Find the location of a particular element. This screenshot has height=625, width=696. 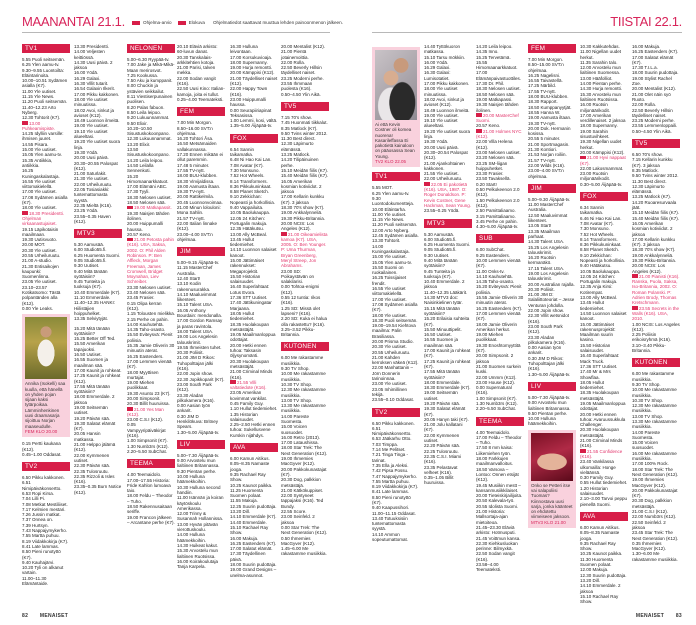

program-item: 11.40–12.35 Lääkärit. is located at coordinates (446, 292).